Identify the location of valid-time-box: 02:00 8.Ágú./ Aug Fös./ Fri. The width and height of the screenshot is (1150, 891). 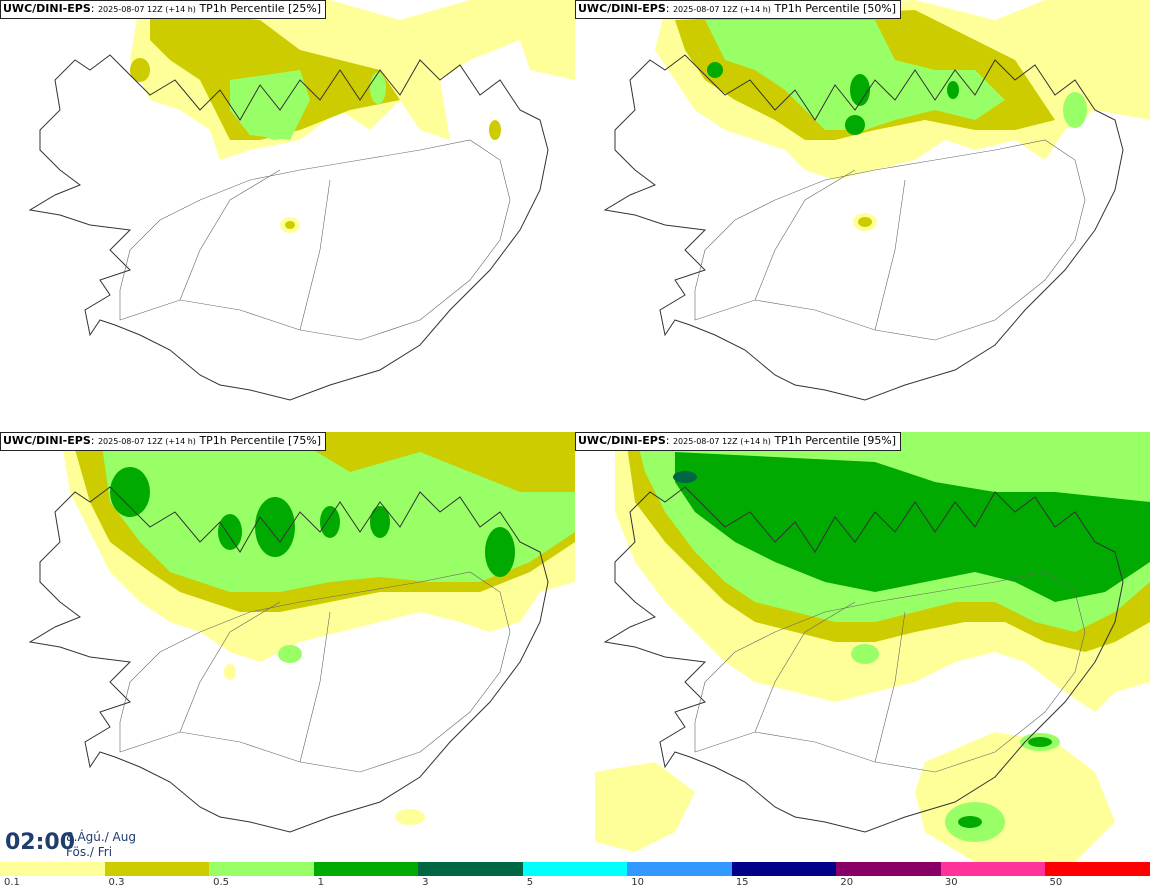
(70, 842).